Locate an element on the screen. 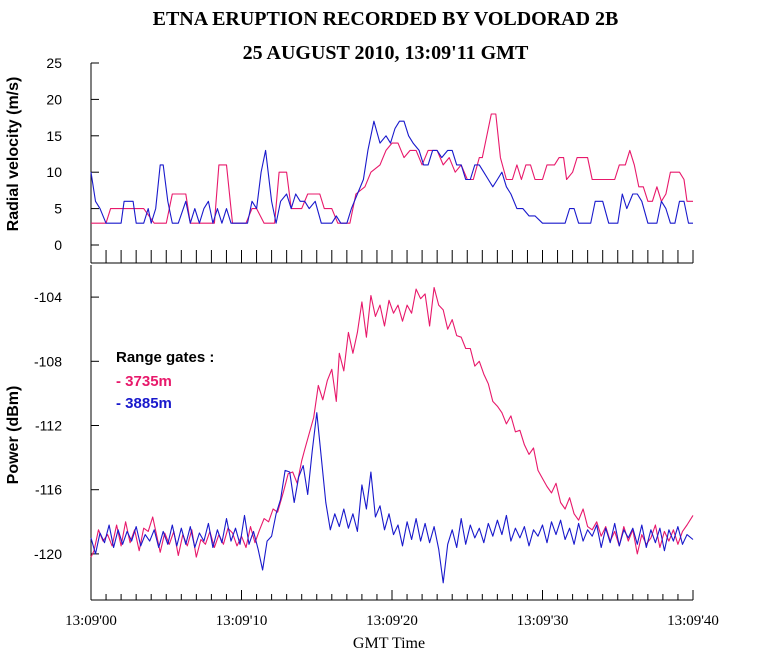 The width and height of the screenshot is (771, 654). velocity-y-tick-label: 15 is located at coordinates (54, 136).